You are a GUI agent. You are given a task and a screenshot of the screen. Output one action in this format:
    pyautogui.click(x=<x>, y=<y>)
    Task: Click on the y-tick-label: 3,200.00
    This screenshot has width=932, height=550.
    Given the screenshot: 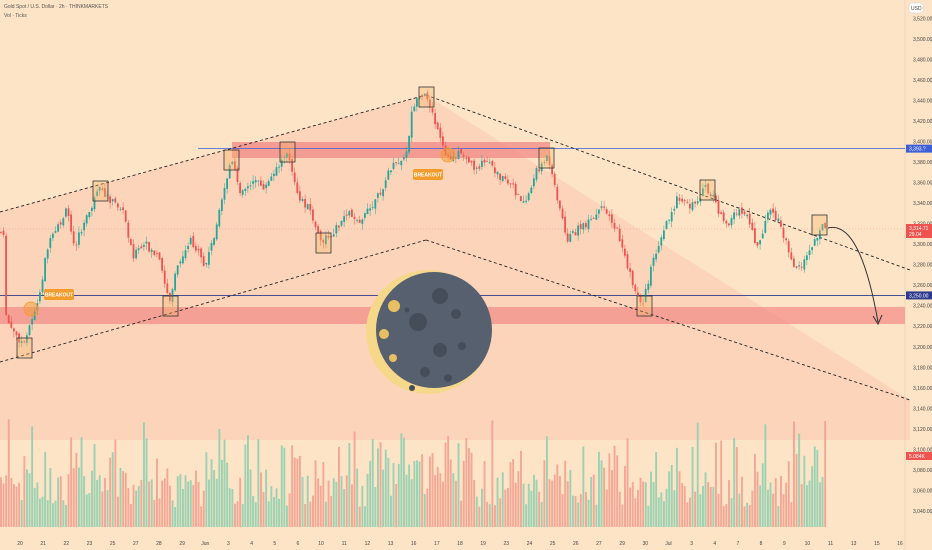 What is the action you would take?
    pyautogui.click(x=922, y=348)
    